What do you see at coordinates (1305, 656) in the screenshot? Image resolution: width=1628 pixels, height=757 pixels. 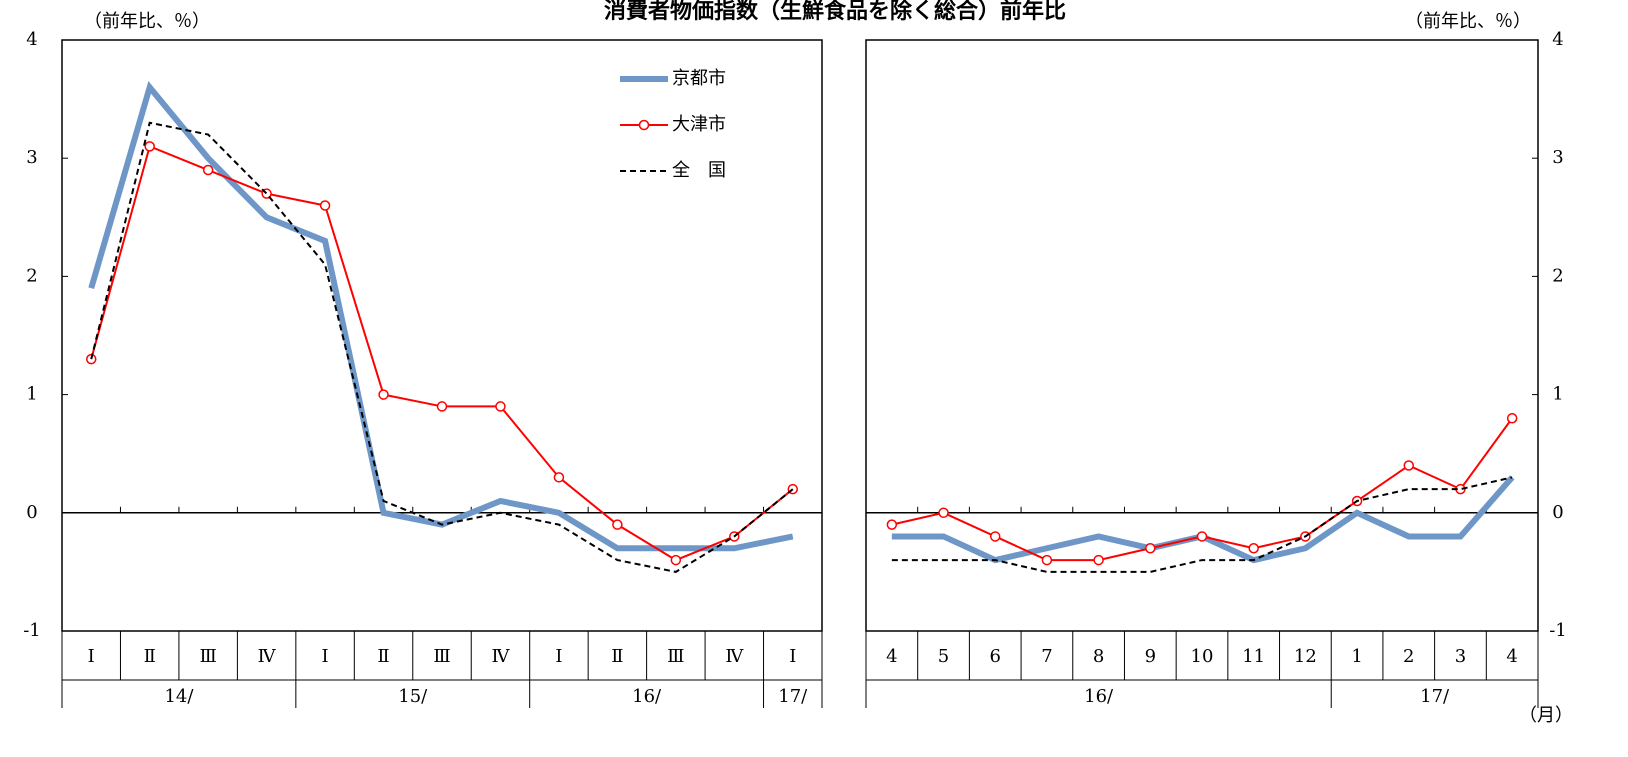 I see `x-tick-label: 12` at bounding box center [1305, 656].